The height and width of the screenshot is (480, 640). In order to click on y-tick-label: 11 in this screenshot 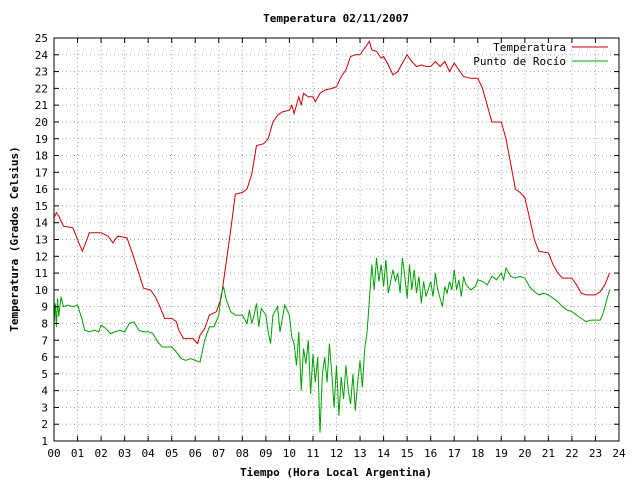, I will do `click(41, 273)`.